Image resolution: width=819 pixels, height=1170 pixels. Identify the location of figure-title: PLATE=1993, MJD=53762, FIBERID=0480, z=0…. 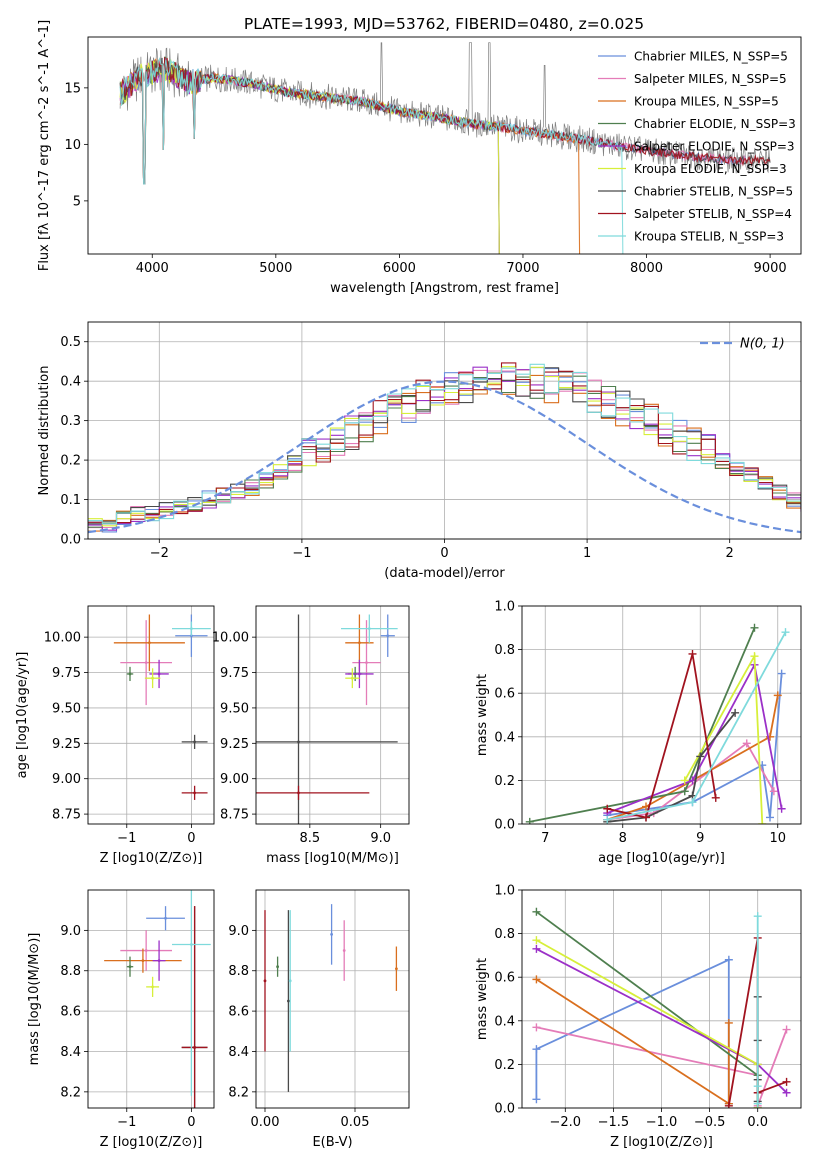
(444, 24).